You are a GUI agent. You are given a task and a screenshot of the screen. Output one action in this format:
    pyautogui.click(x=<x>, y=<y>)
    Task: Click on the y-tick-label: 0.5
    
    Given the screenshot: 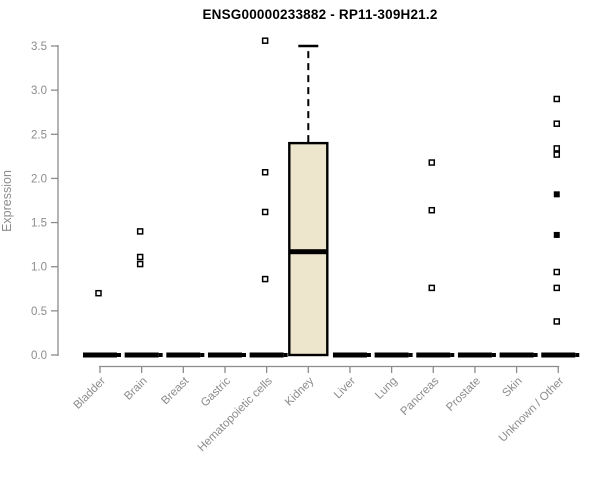 What is the action you would take?
    pyautogui.click(x=39, y=312)
    